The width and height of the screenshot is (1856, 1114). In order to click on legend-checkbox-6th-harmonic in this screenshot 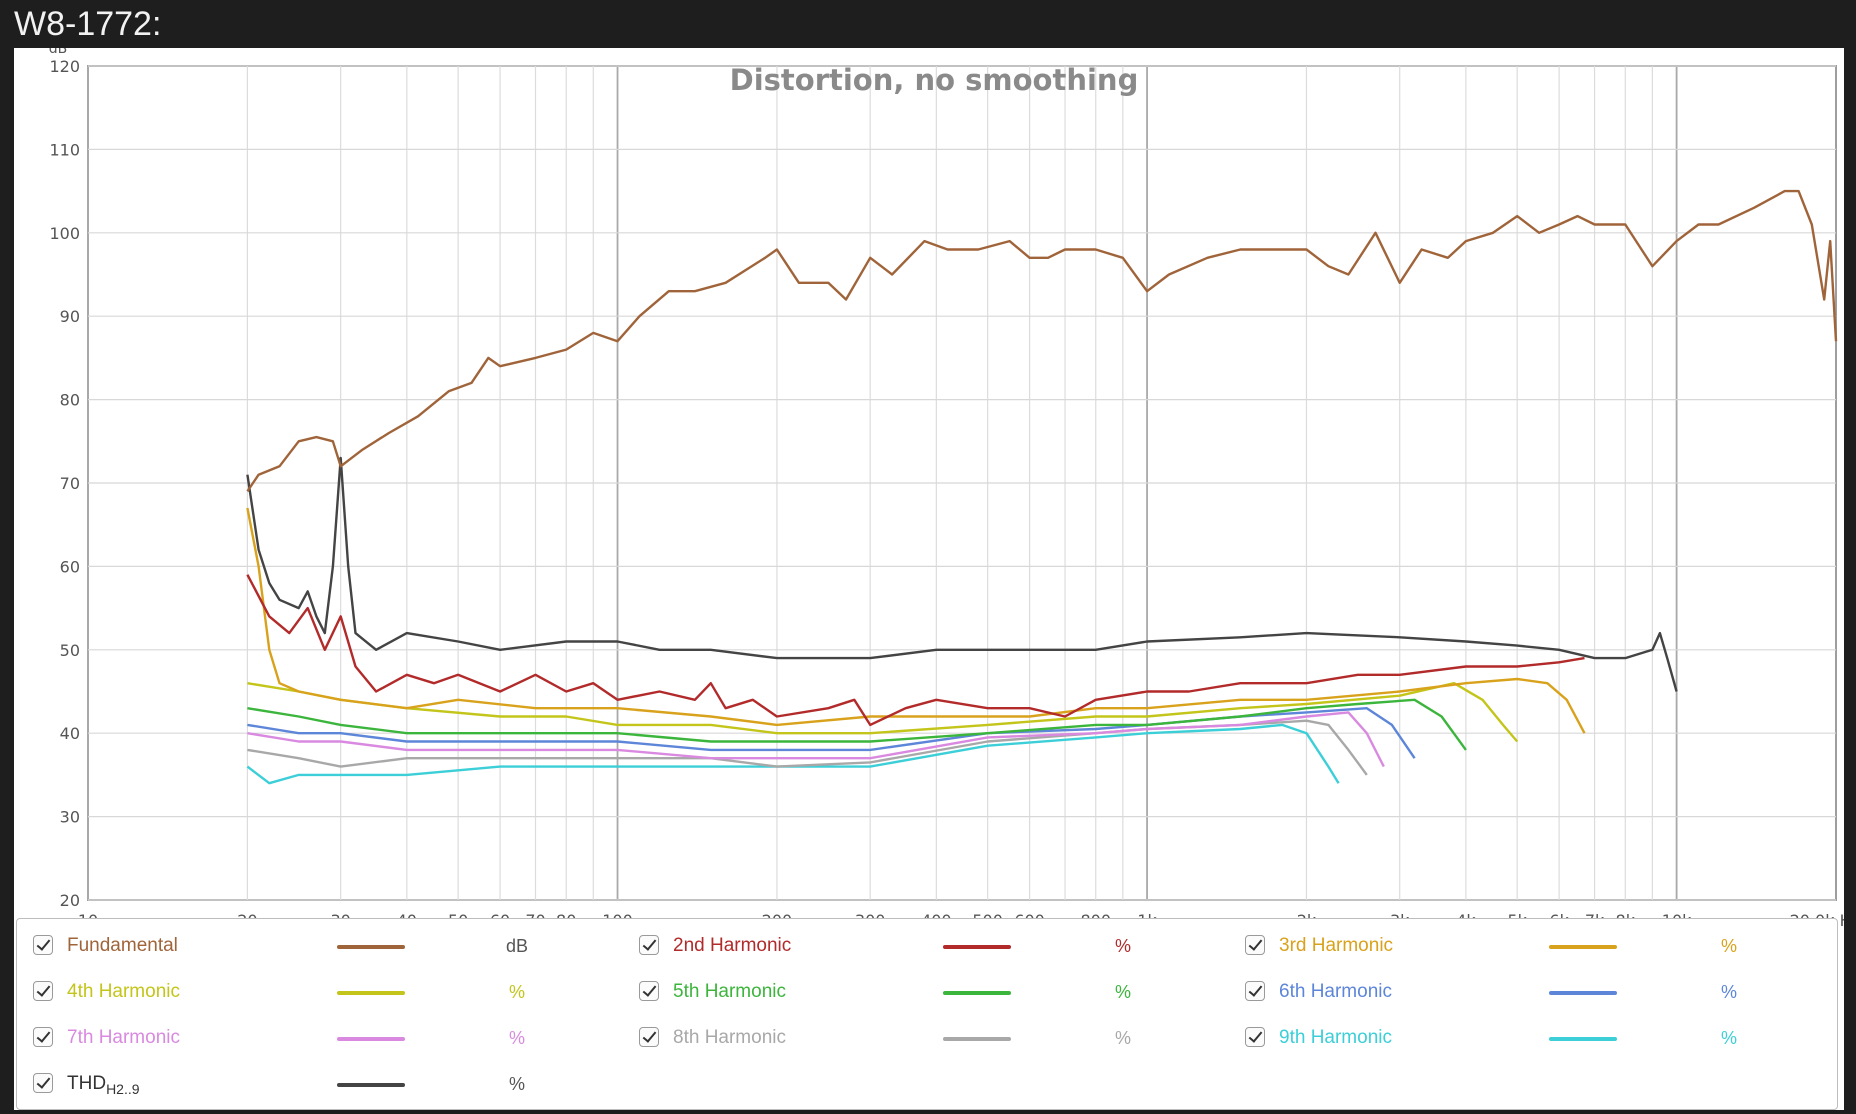, I will do `click(1255, 991)`.